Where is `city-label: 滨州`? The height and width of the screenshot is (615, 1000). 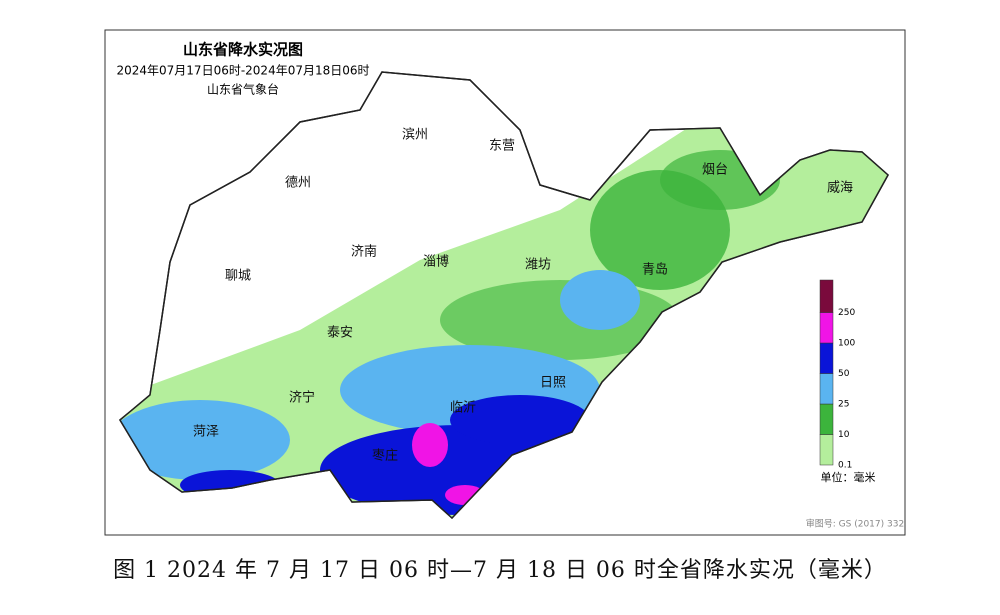
city-label: 滨州 is located at coordinates (415, 135).